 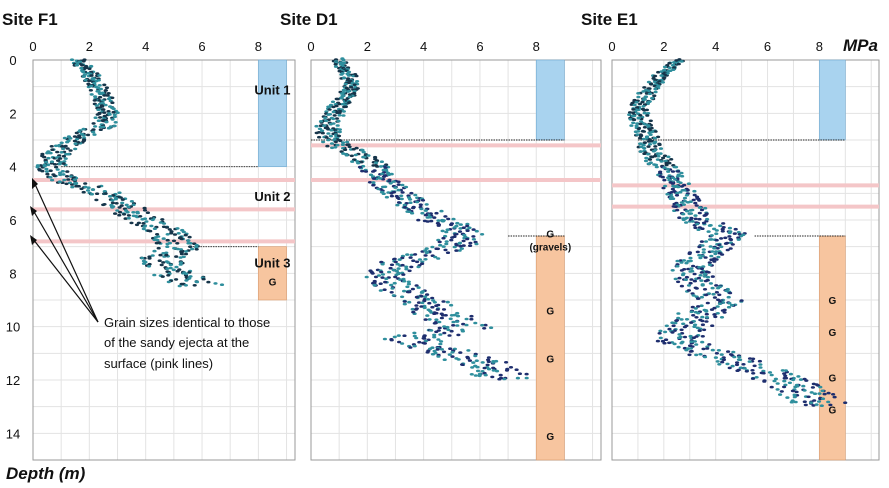 I want to click on x-tick-label: 8, so click(x=819, y=46).